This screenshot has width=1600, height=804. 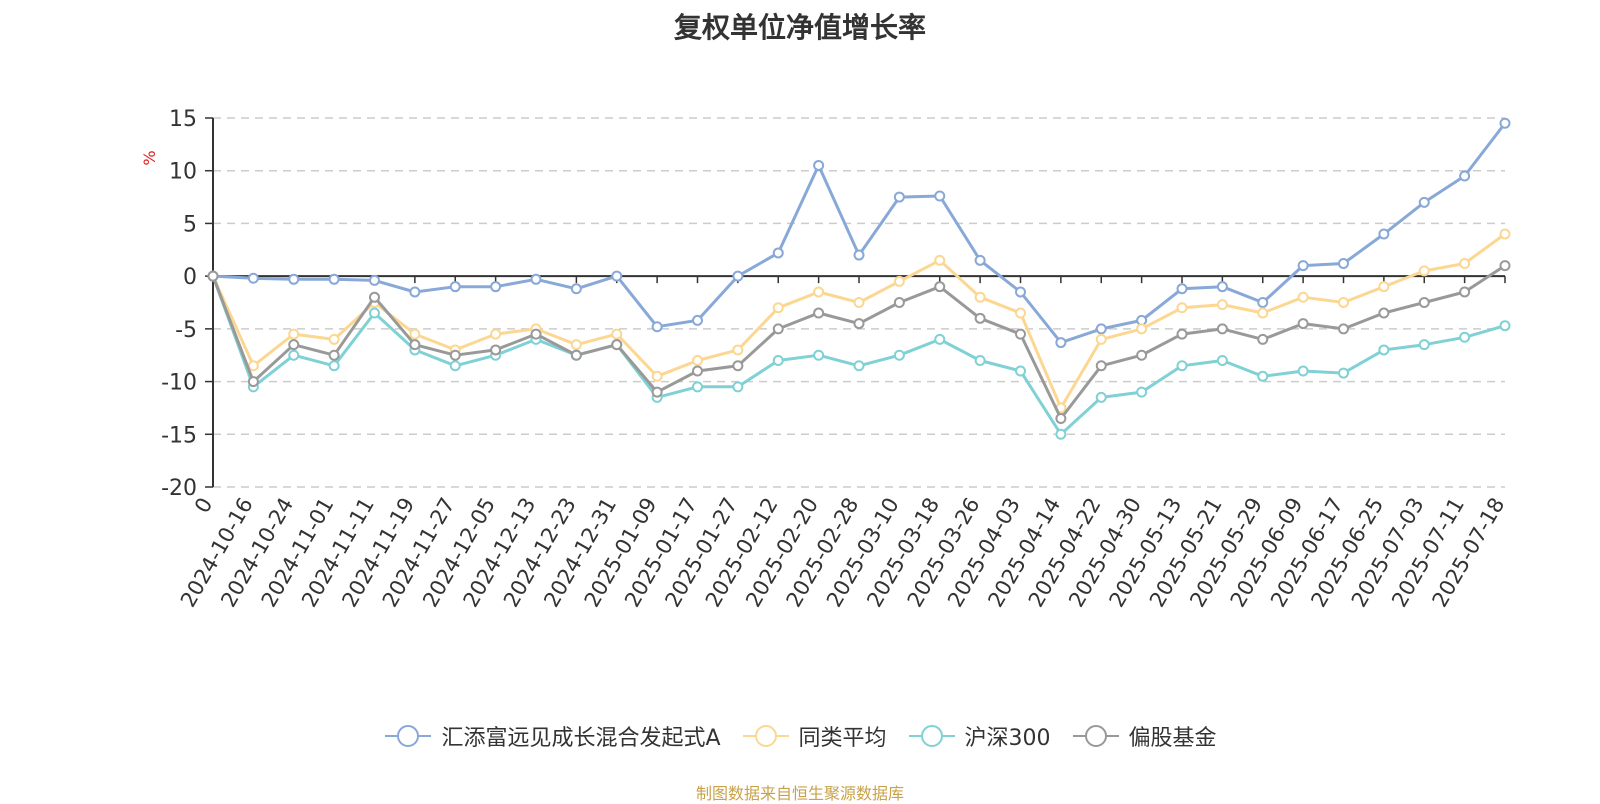 I want to click on legend-label: 沪深300, so click(x=1007, y=738).